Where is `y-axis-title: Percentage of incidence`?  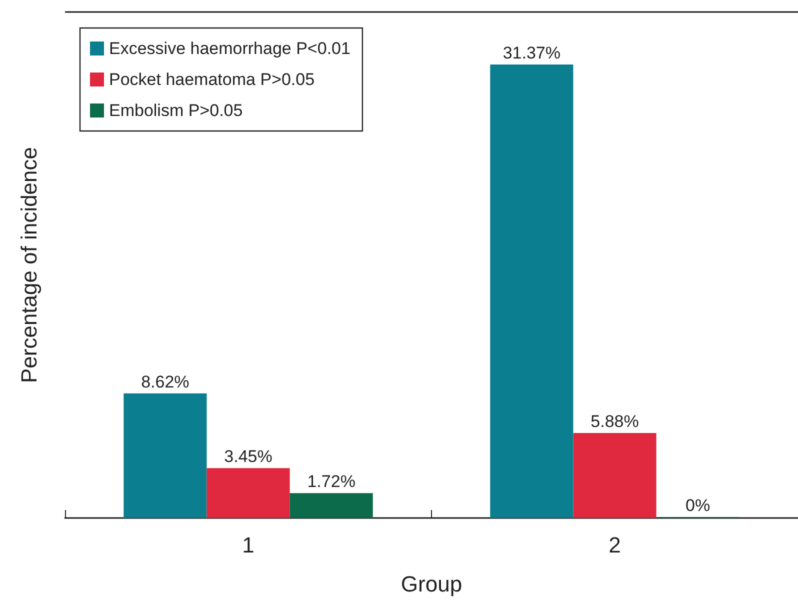
y-axis-title: Percentage of incidence is located at coordinates (29, 265).